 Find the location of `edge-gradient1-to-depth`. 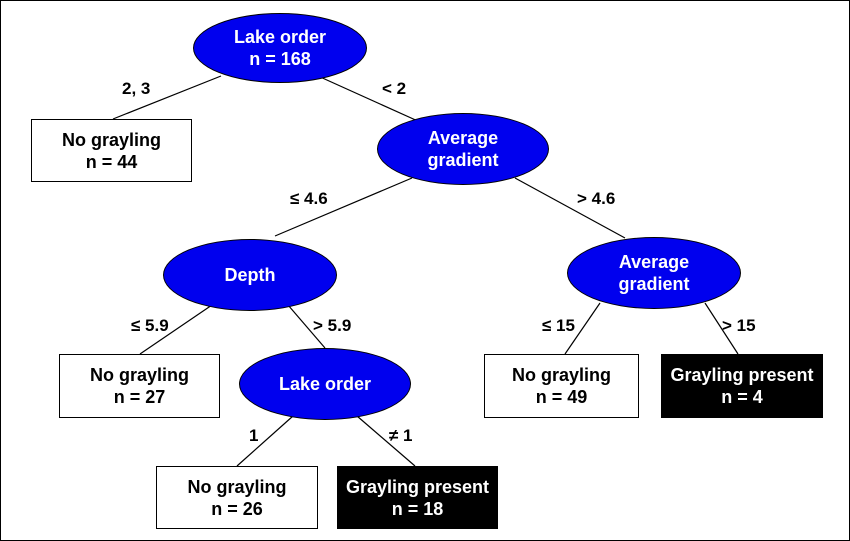

edge-gradient1-to-depth is located at coordinates (343, 207).